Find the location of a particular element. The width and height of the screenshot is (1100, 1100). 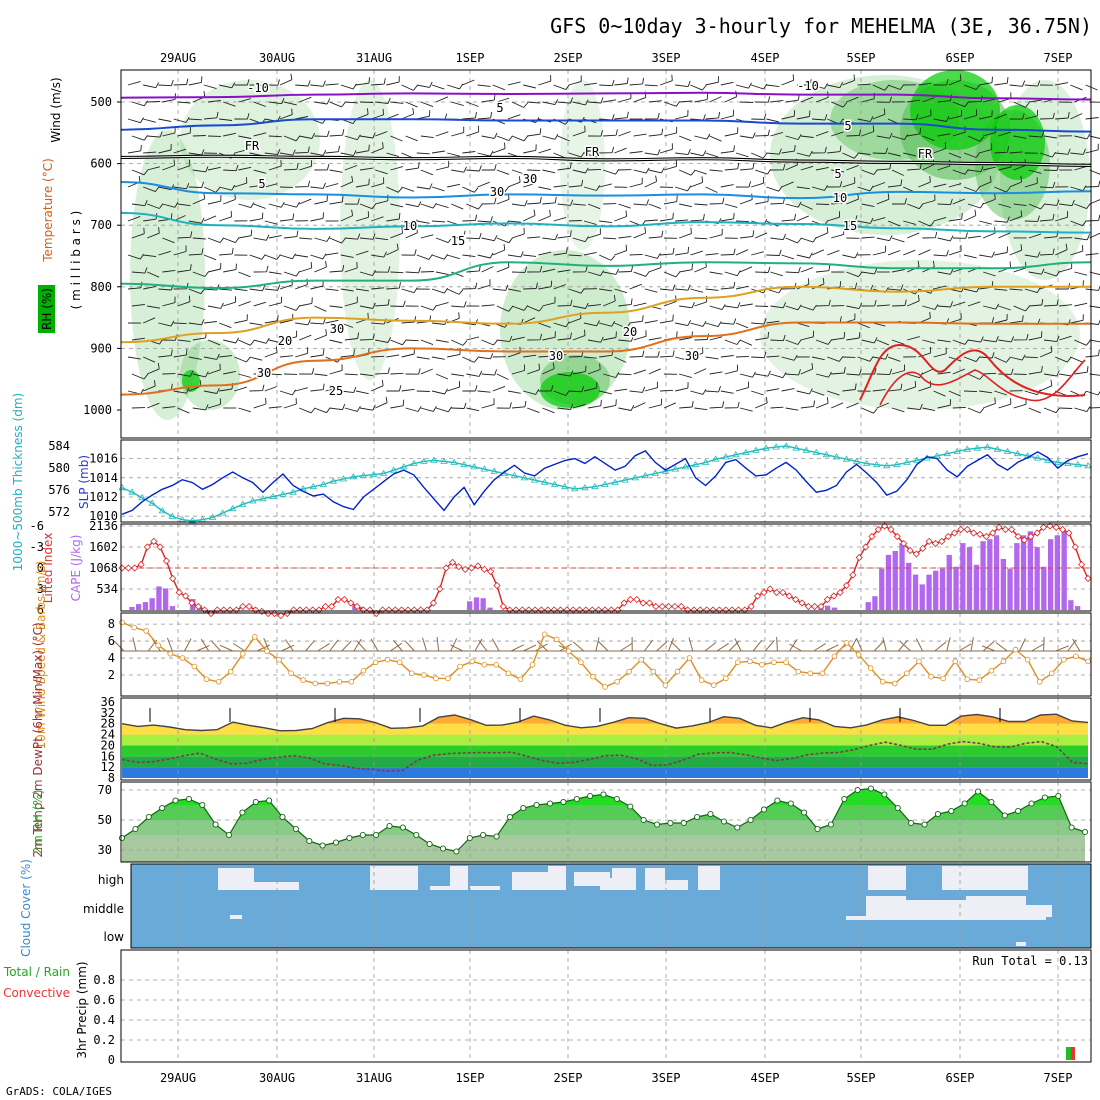

rh-marker is located at coordinates (229, 835).